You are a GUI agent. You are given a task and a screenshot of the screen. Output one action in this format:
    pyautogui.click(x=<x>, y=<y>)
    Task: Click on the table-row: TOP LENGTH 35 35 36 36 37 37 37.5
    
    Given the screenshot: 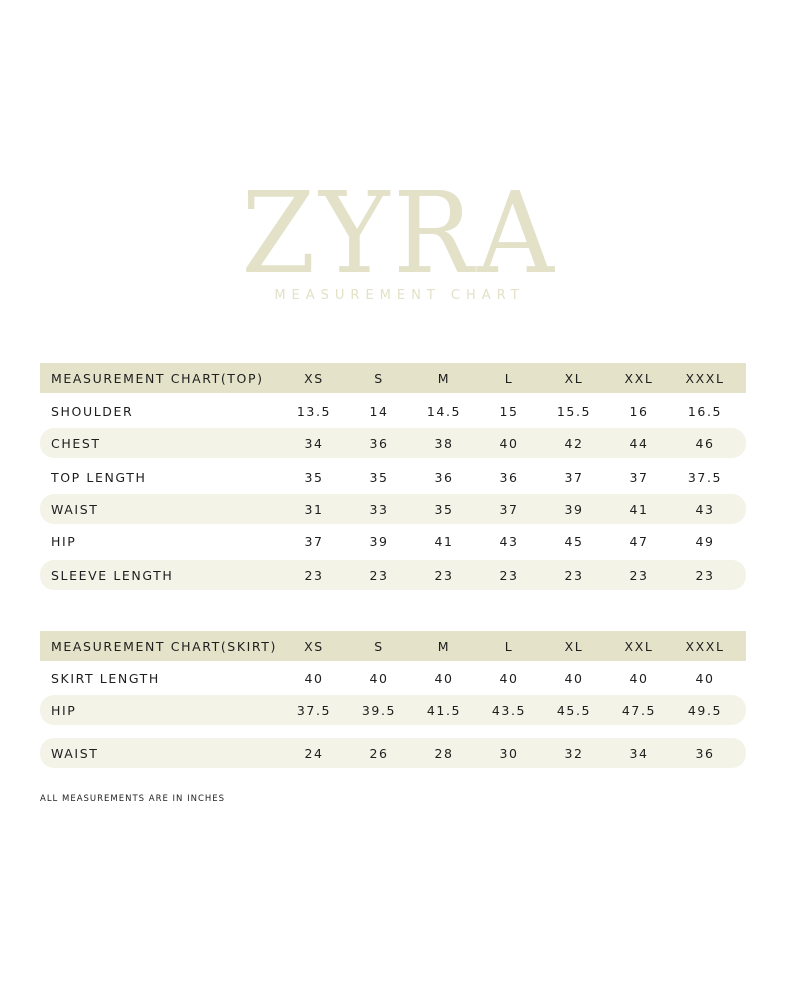 What is the action you would take?
    pyautogui.click(x=393, y=477)
    